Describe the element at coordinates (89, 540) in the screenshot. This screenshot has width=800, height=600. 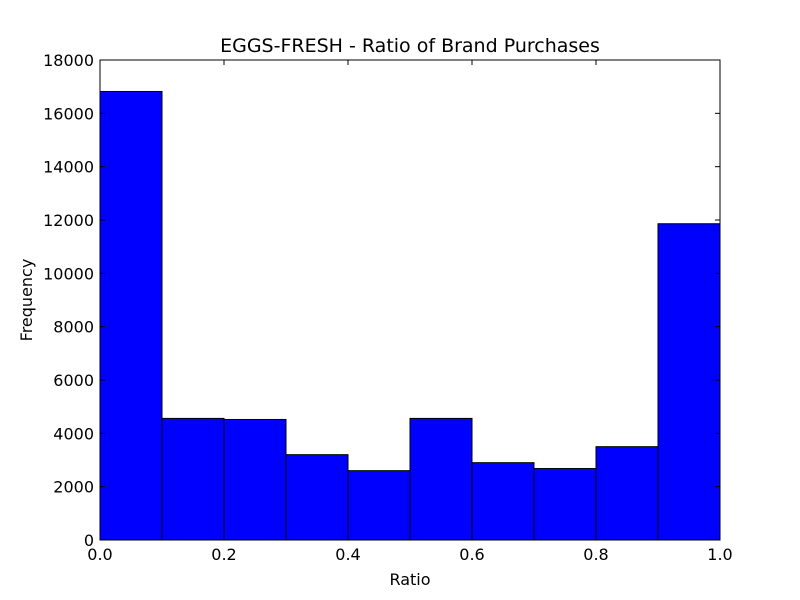
I see `y-tick-label: 0` at that location.